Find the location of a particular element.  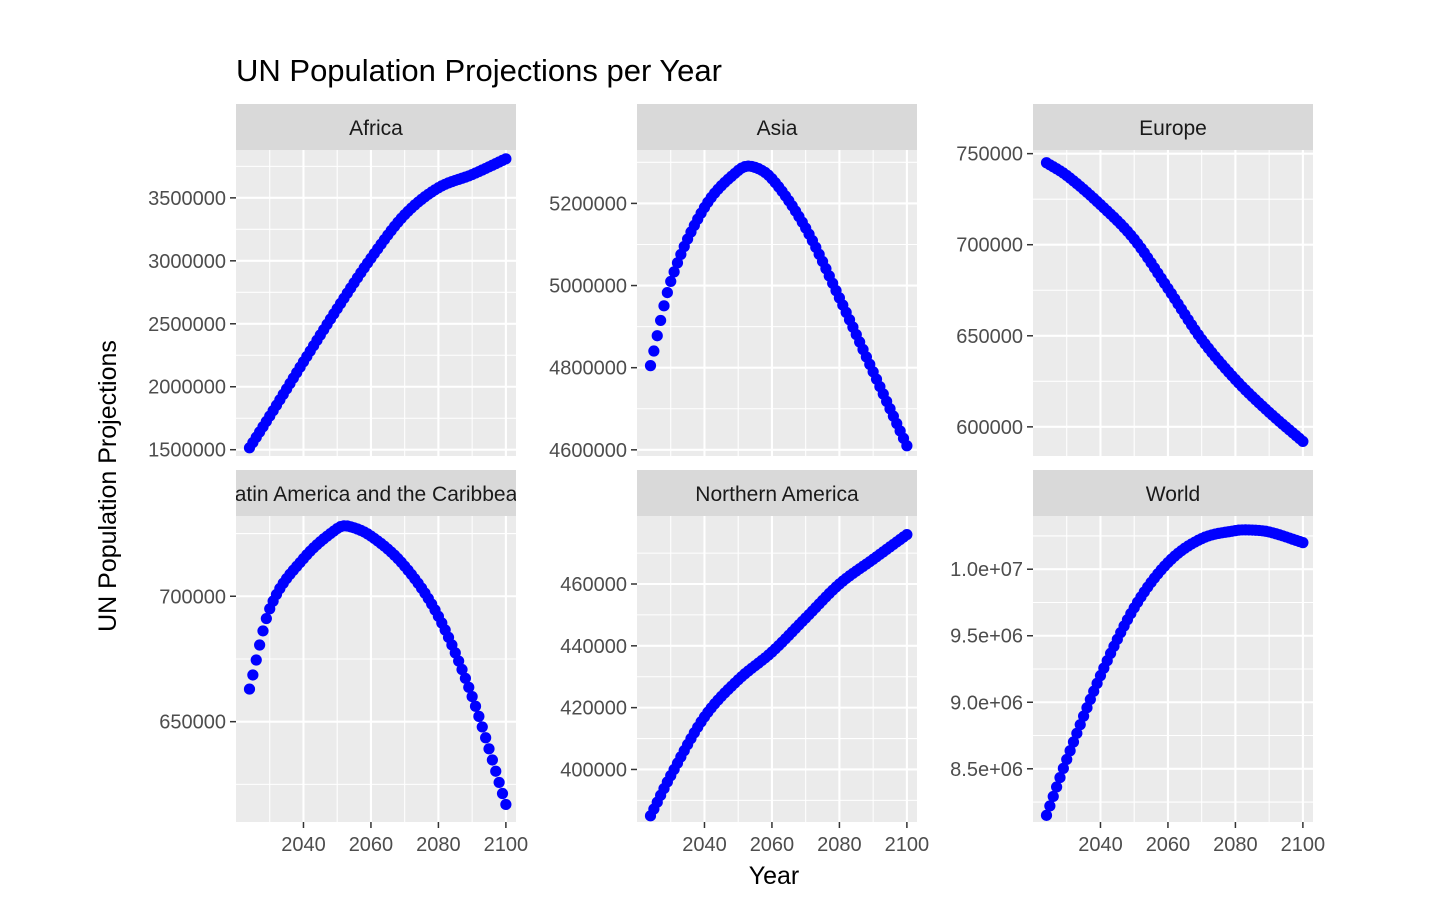

y-tick-label: 400000 is located at coordinates (593, 770).